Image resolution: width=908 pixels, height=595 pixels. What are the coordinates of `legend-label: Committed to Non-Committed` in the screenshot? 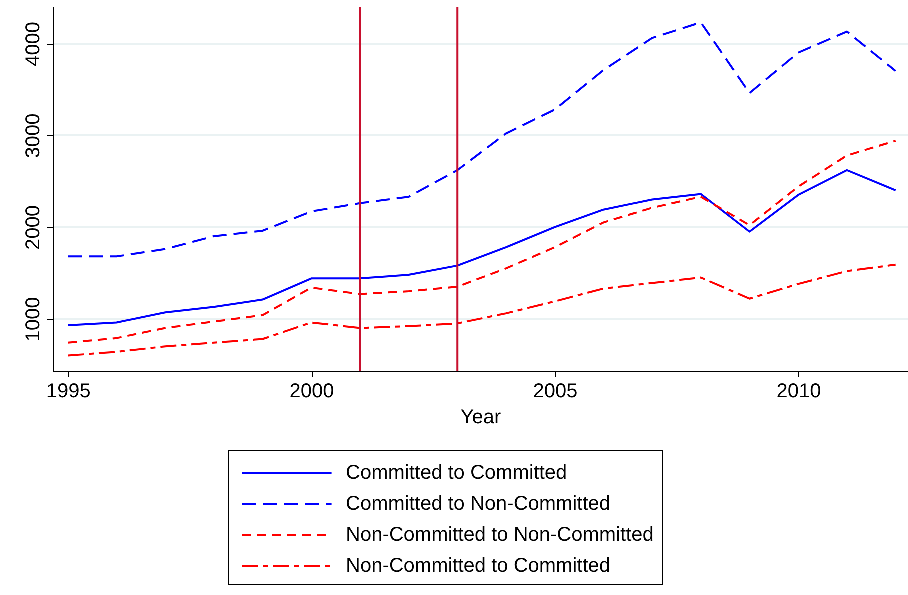 It's located at (478, 504).